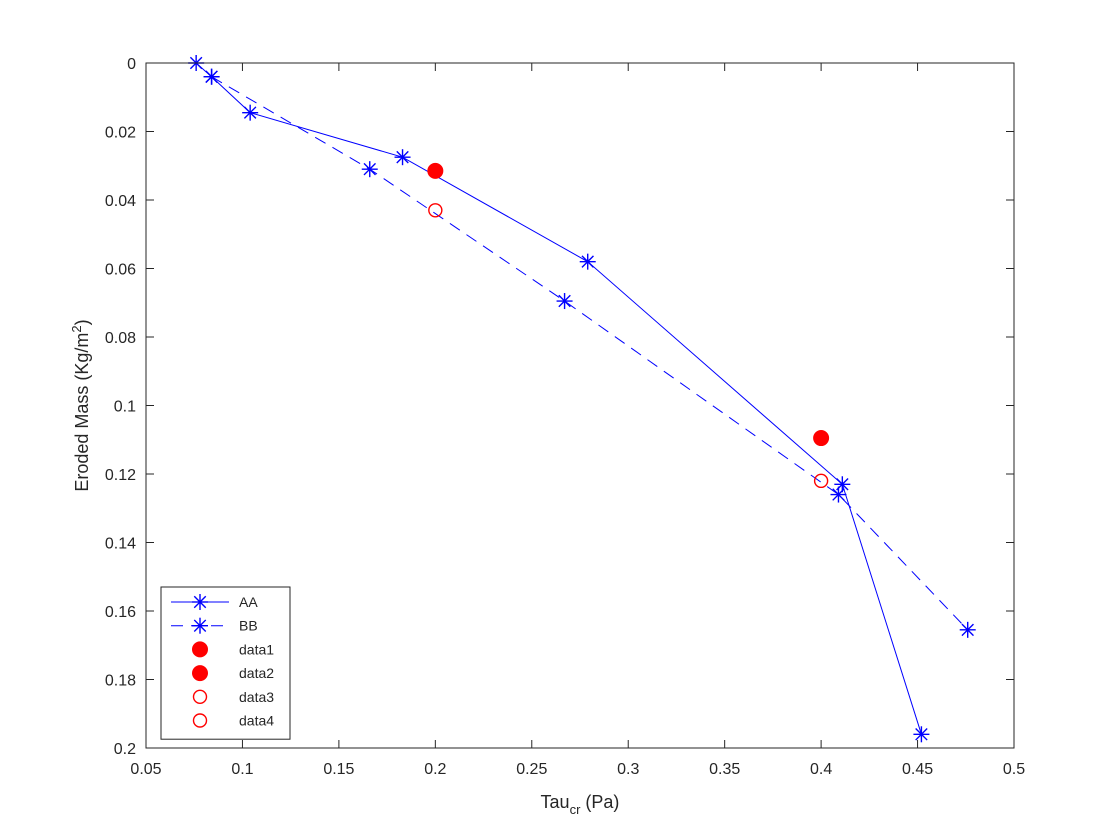  I want to click on legend-item-data2: data2, so click(233, 673).